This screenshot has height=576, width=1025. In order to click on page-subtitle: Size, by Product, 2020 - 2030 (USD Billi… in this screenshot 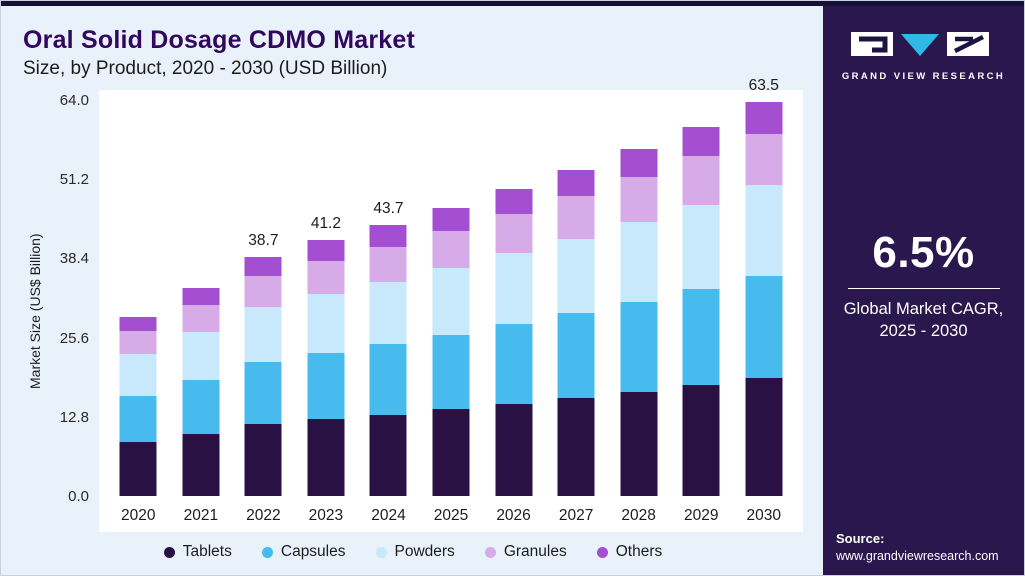, I will do `click(205, 68)`.